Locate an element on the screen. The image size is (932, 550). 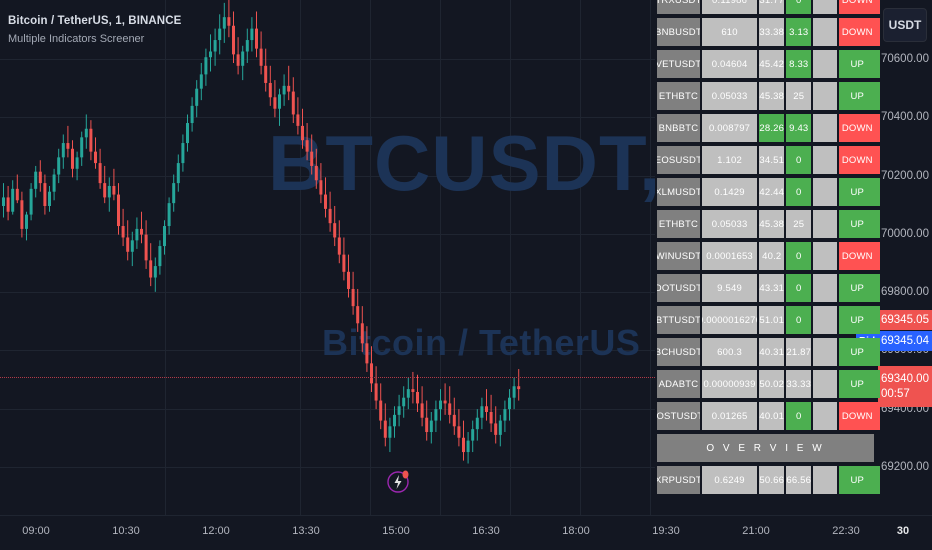
cell-indicator-2: 21.87 is located at coordinates (799, 352).